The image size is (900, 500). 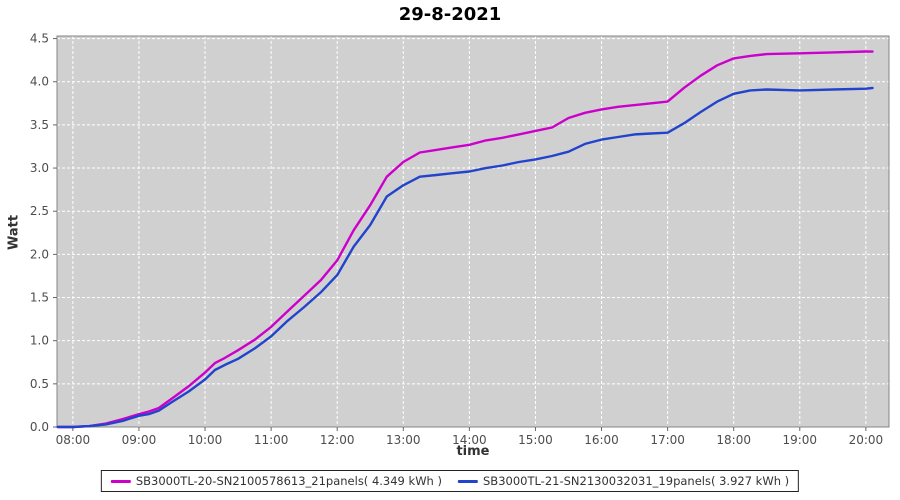 I want to click on series-magenta-line-swatch, so click(x=120, y=481).